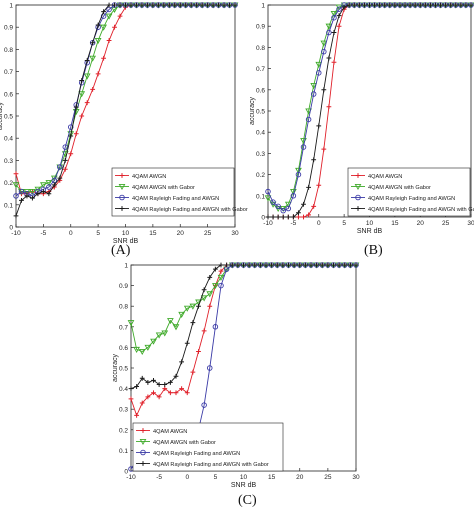  Describe the element at coordinates (123, 348) in the screenshot. I see `y-tick-label: 0.6` at that location.